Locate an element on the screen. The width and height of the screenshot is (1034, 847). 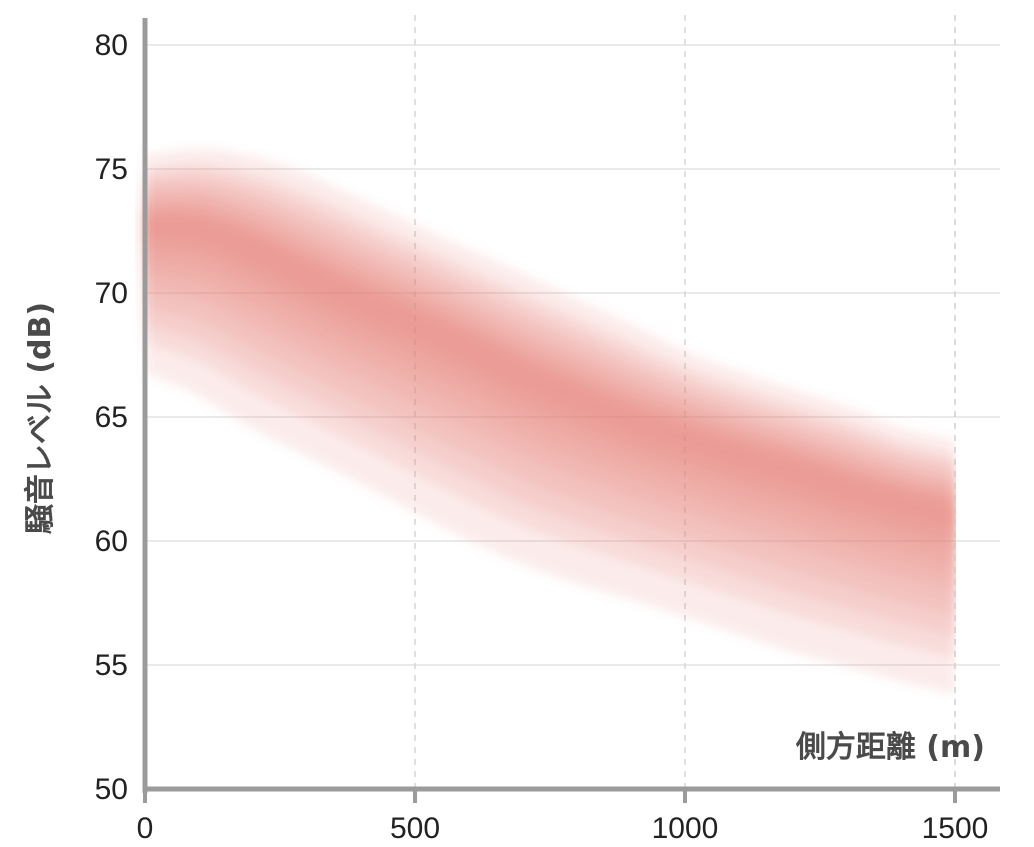
y-tick-label: 65 is located at coordinates (111, 417).